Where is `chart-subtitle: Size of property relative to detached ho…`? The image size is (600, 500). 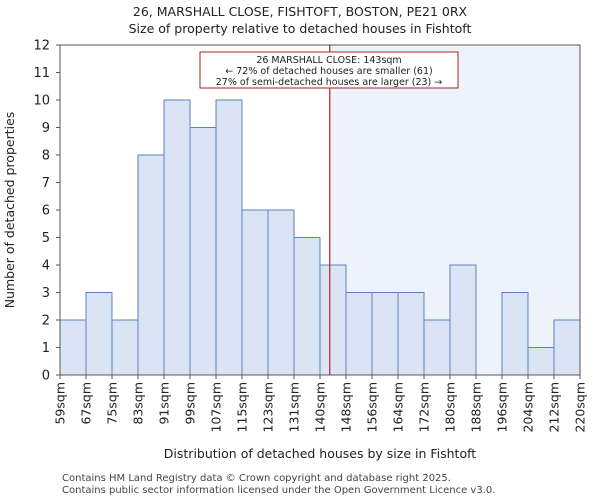 chart-subtitle: Size of property relative to detached ho… is located at coordinates (300, 28).